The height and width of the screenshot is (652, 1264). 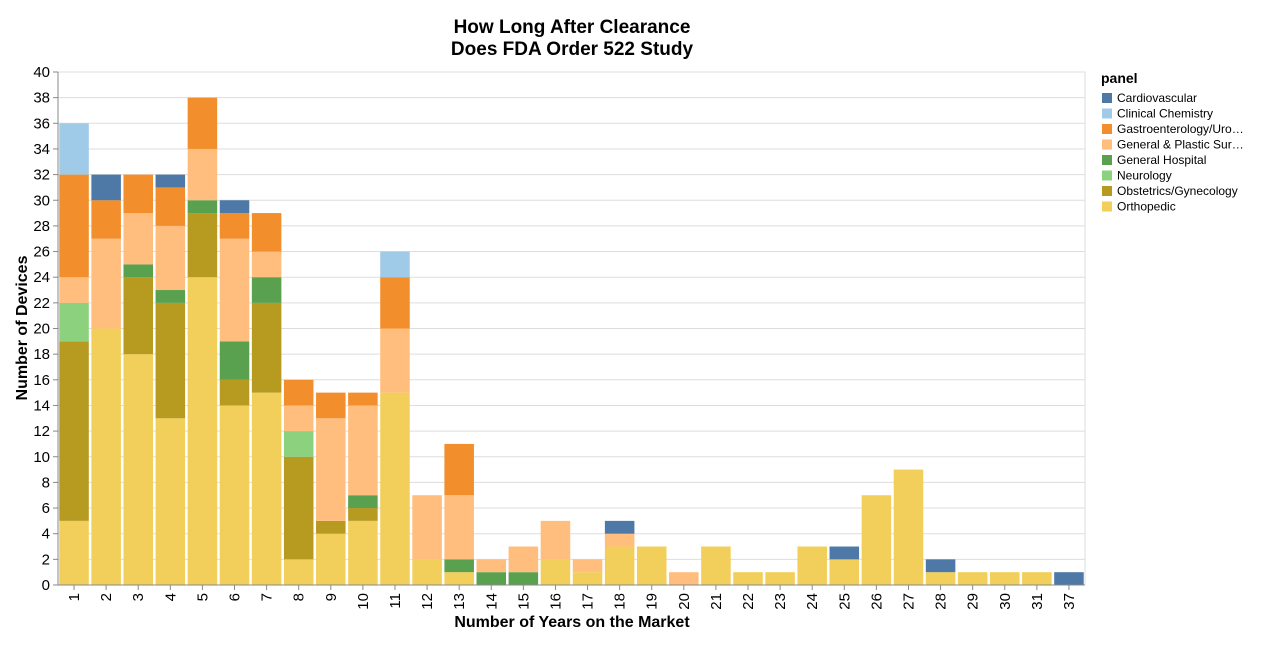 What do you see at coordinates (572, 622) in the screenshot?
I see `x-axis-title: Number of Years on the Market` at bounding box center [572, 622].